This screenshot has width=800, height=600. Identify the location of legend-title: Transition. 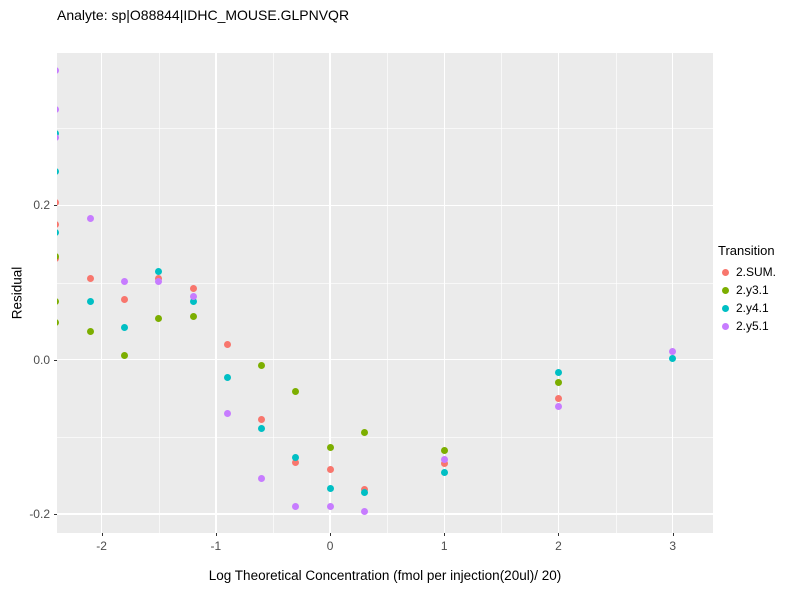
(746, 250).